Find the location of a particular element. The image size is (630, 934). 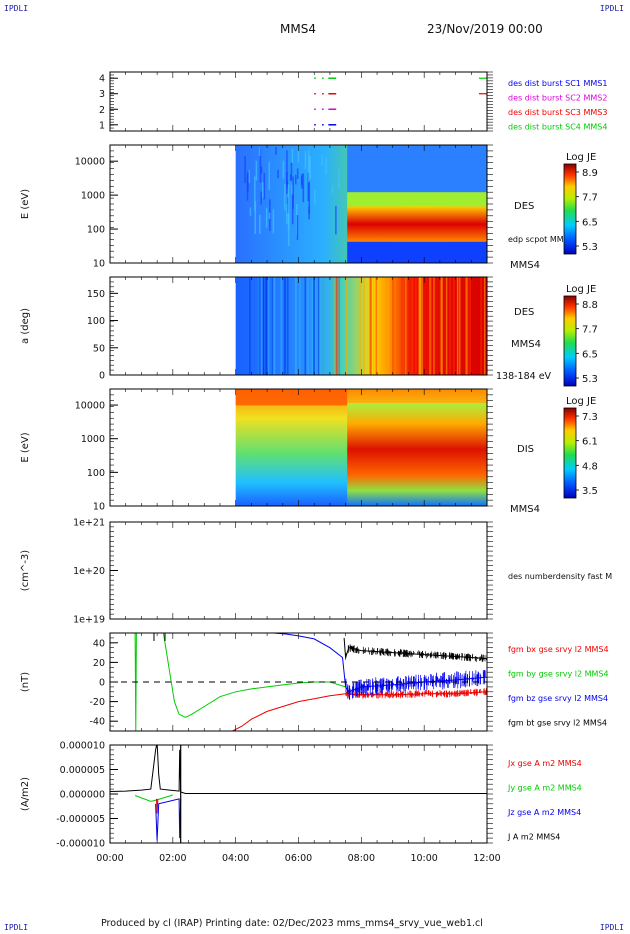

burst-ytick-label: 2 is located at coordinates (102, 110).